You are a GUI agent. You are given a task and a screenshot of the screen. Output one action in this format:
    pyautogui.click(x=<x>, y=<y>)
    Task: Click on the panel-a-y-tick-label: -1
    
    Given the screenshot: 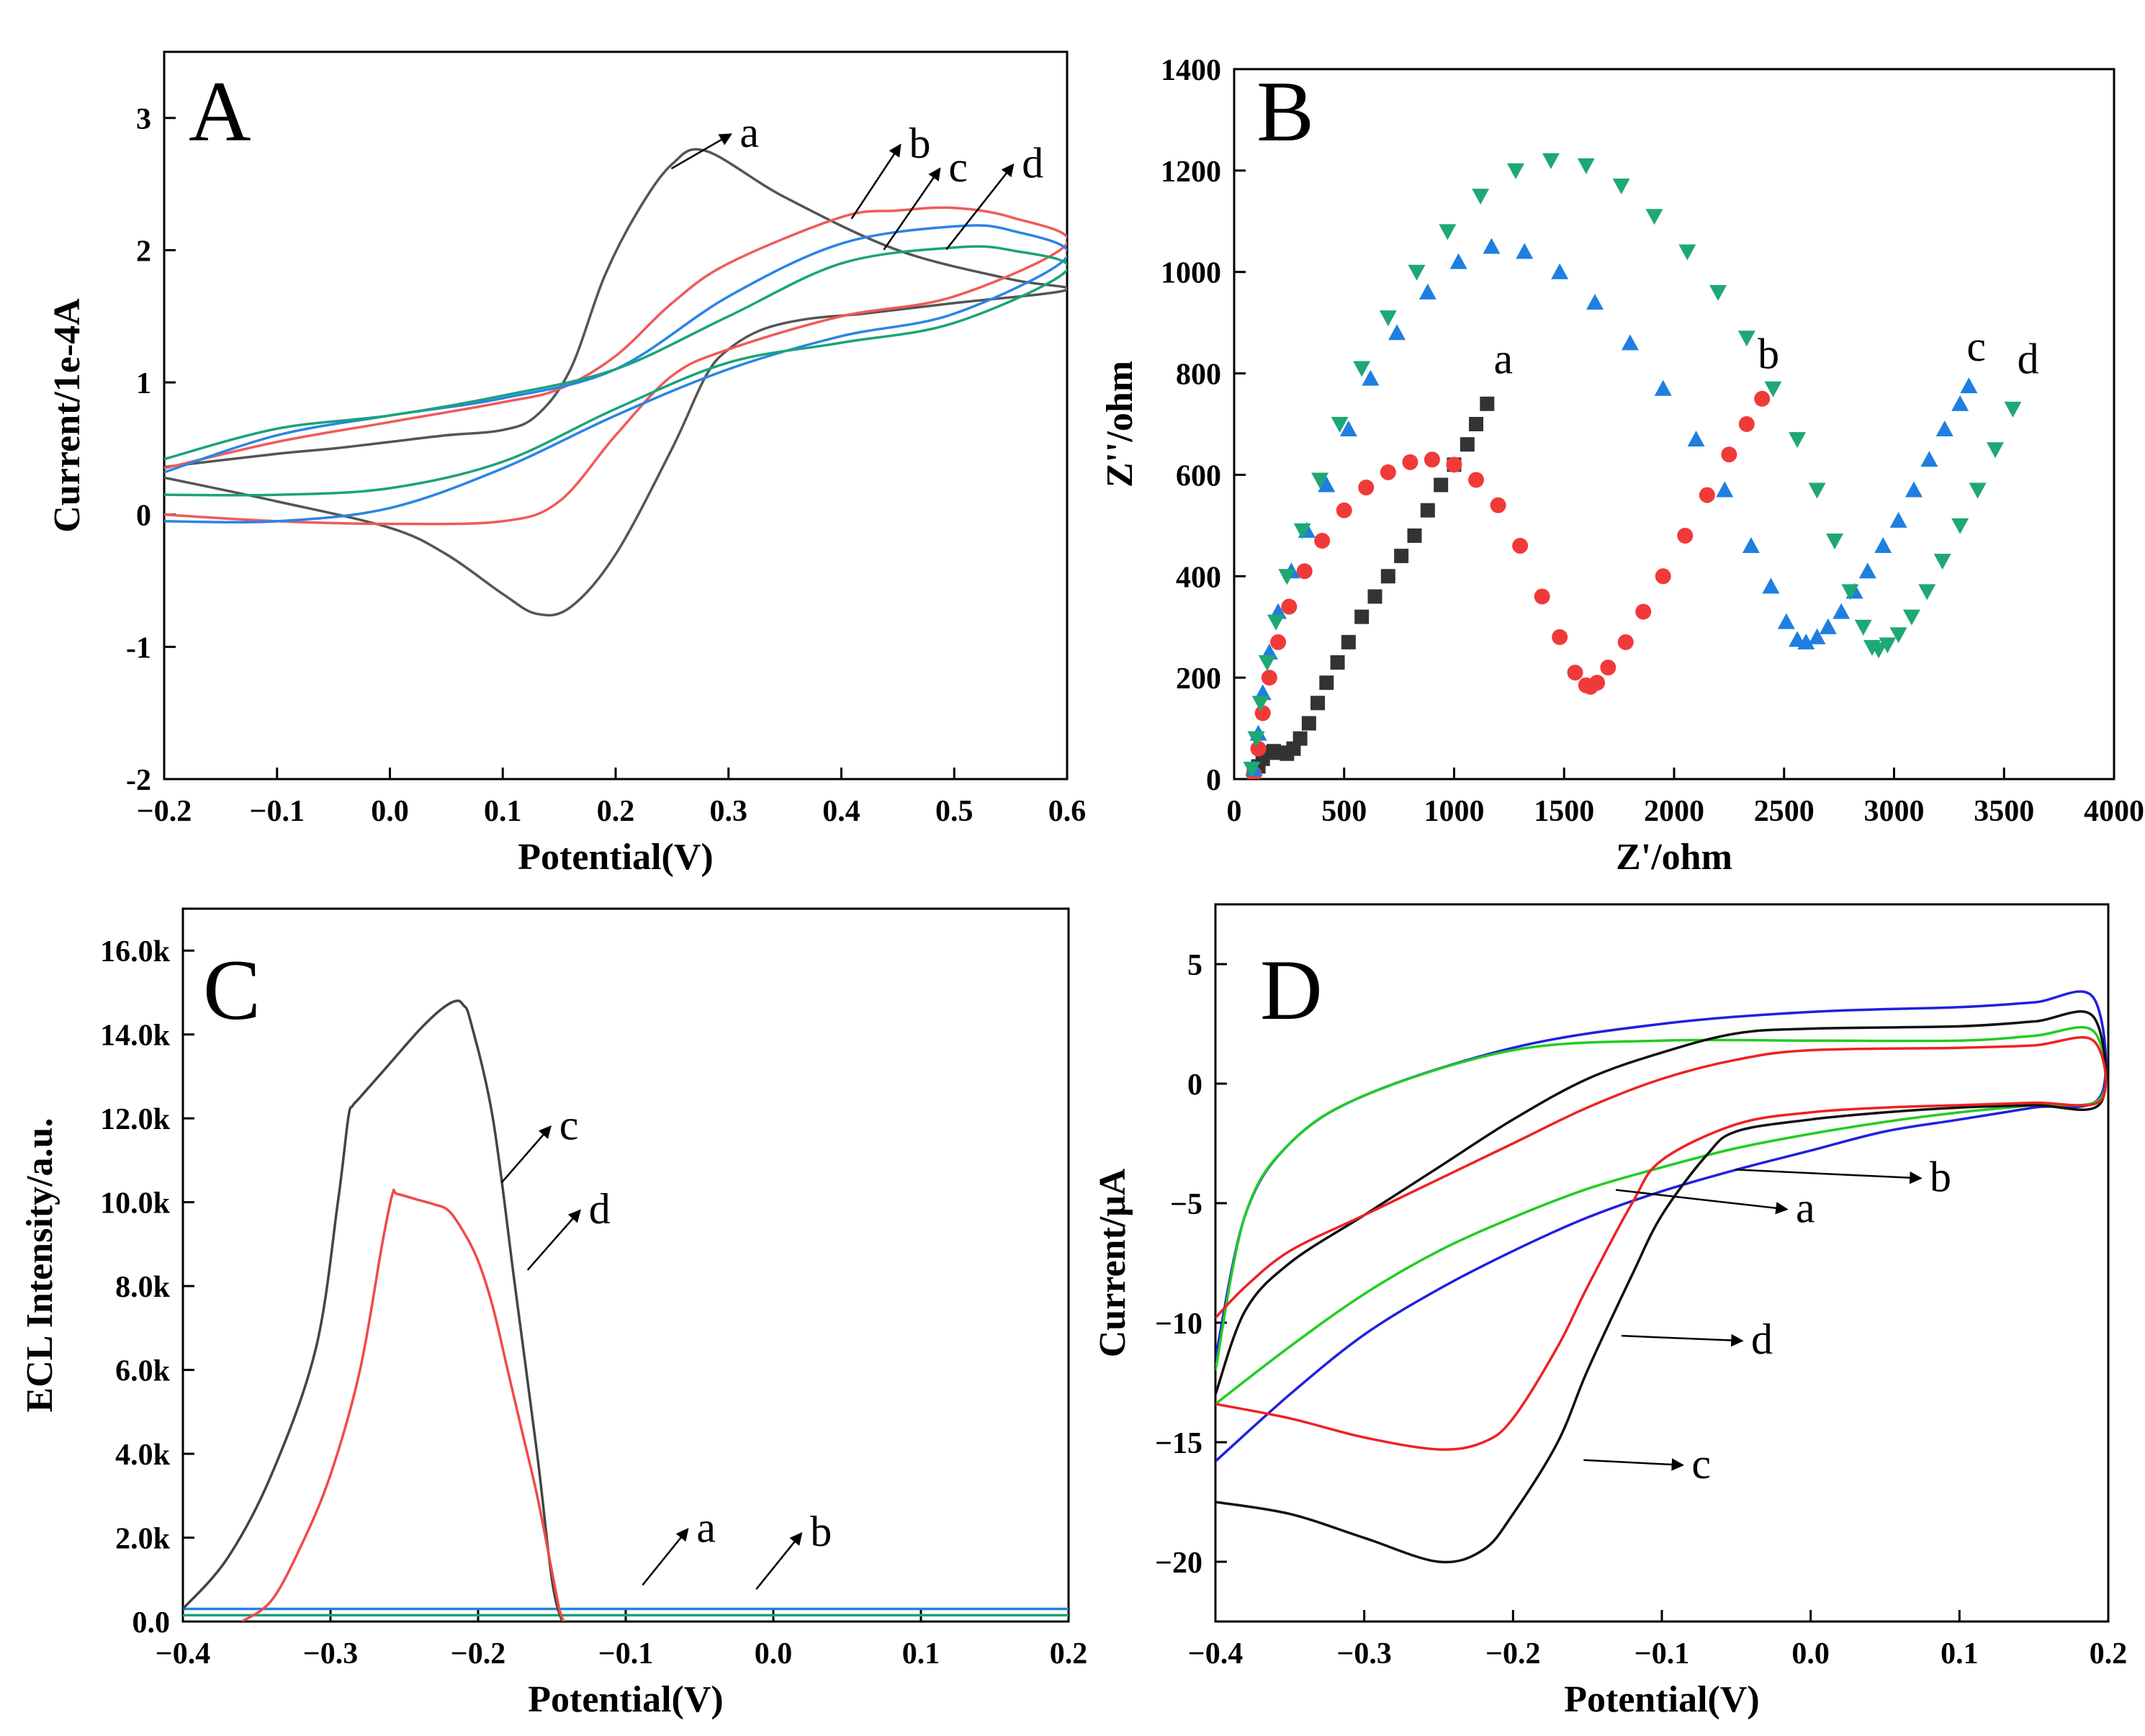 What is the action you would take?
    pyautogui.click(x=138, y=648)
    